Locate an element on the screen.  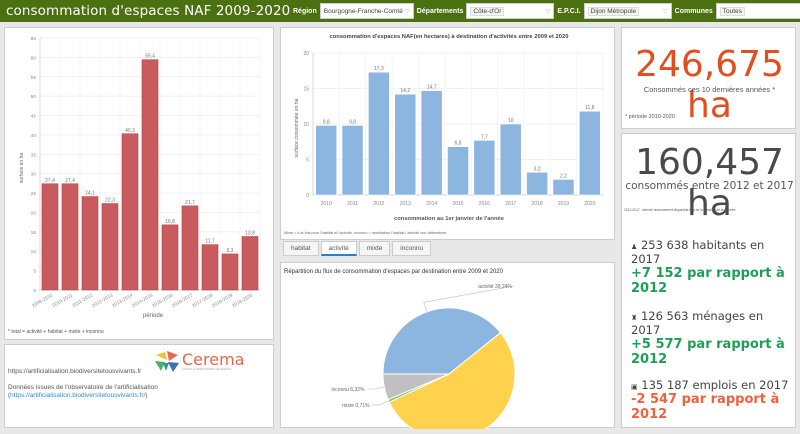
x-tick-label: 2016 is located at coordinates (484, 204).